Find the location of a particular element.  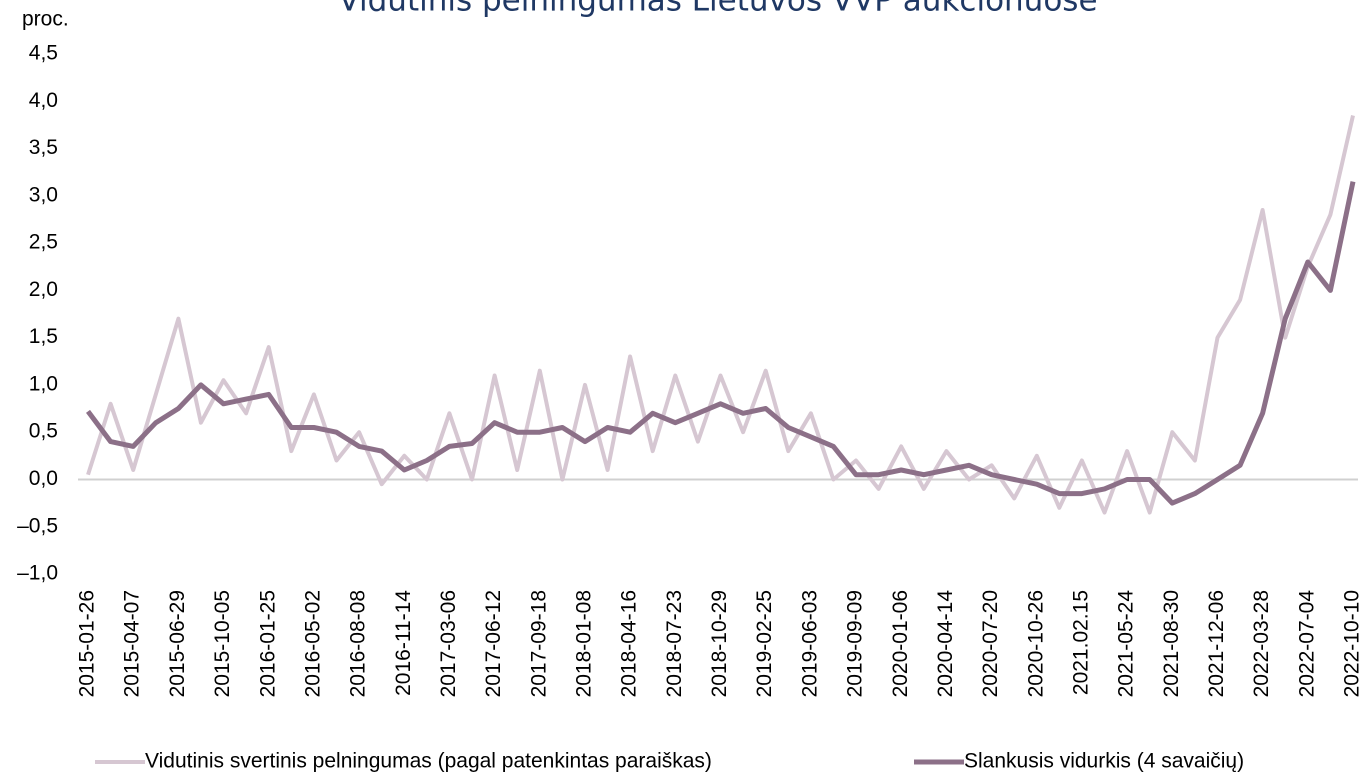

x-tick-label: 2019-09-09 is located at coordinates (855, 643).